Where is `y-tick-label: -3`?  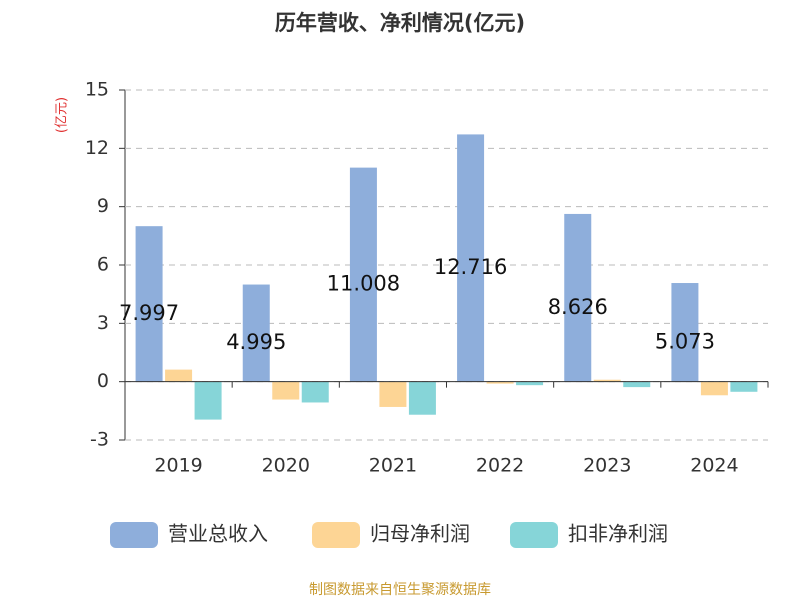 y-tick-label: -3 is located at coordinates (99, 440).